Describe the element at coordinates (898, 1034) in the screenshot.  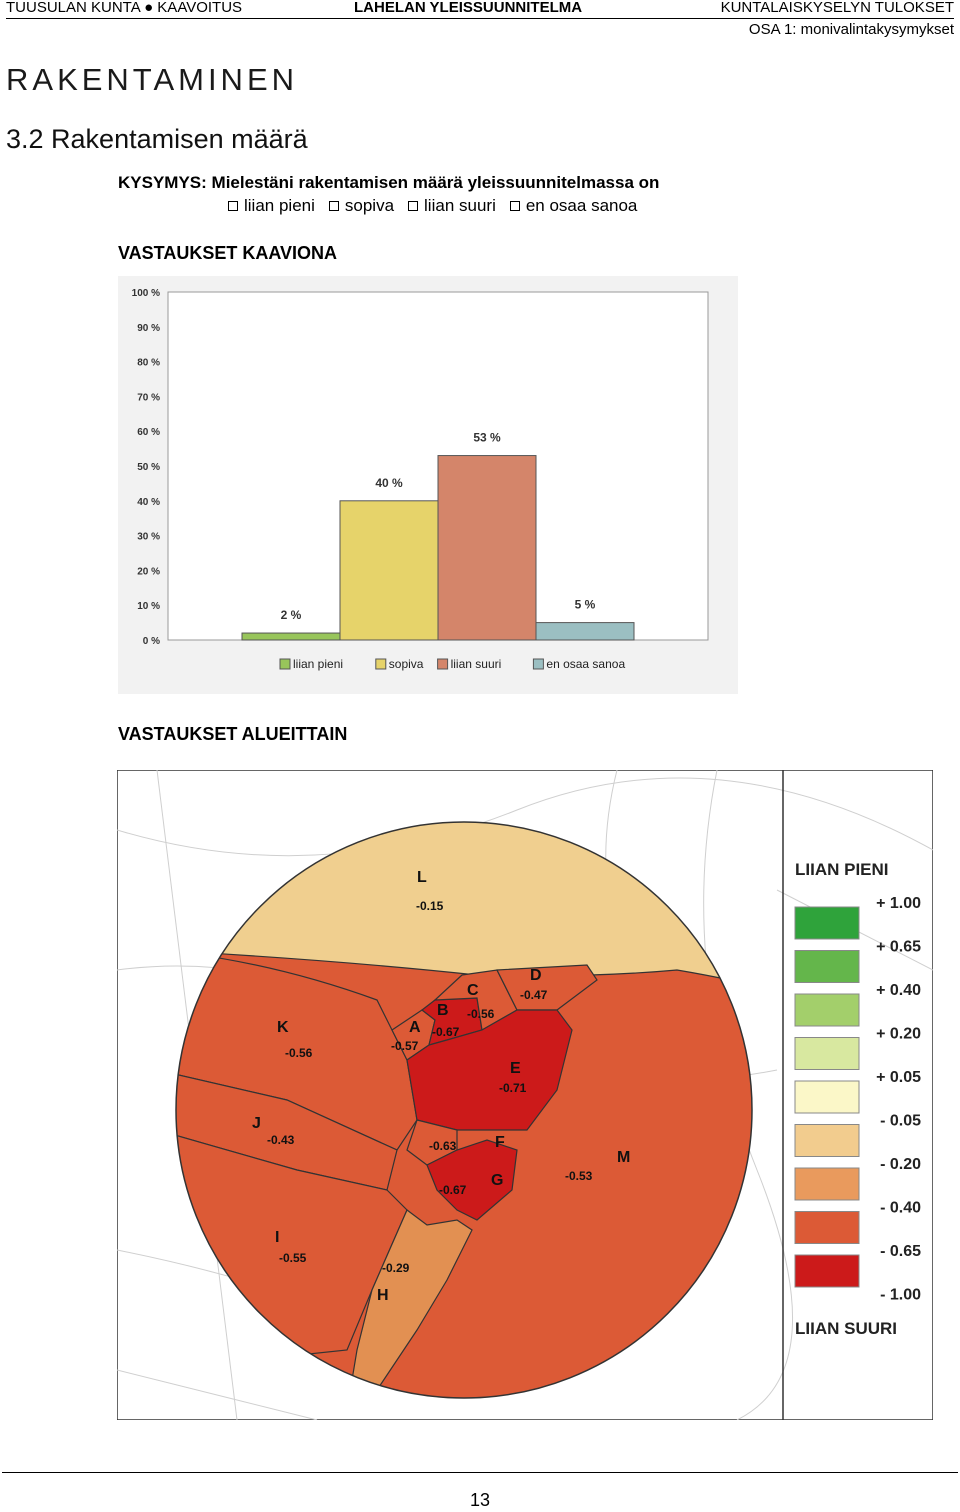
I see `legend-scale-label: + 0.20` at that location.